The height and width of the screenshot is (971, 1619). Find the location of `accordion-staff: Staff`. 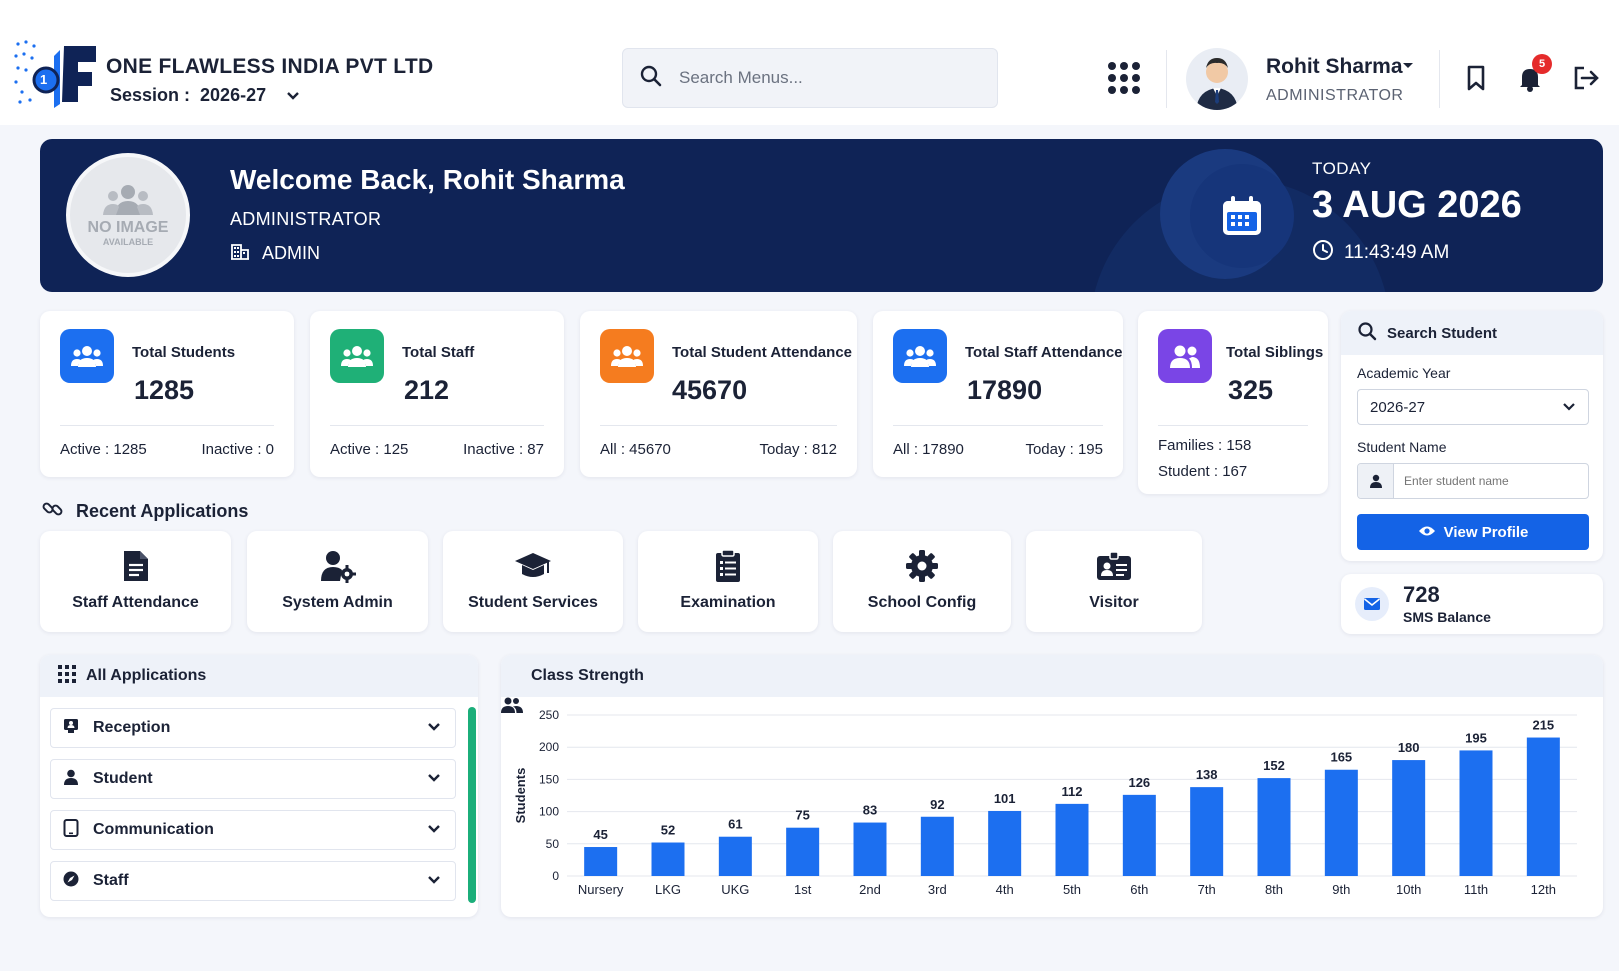

accordion-staff: Staff is located at coordinates (253, 881).